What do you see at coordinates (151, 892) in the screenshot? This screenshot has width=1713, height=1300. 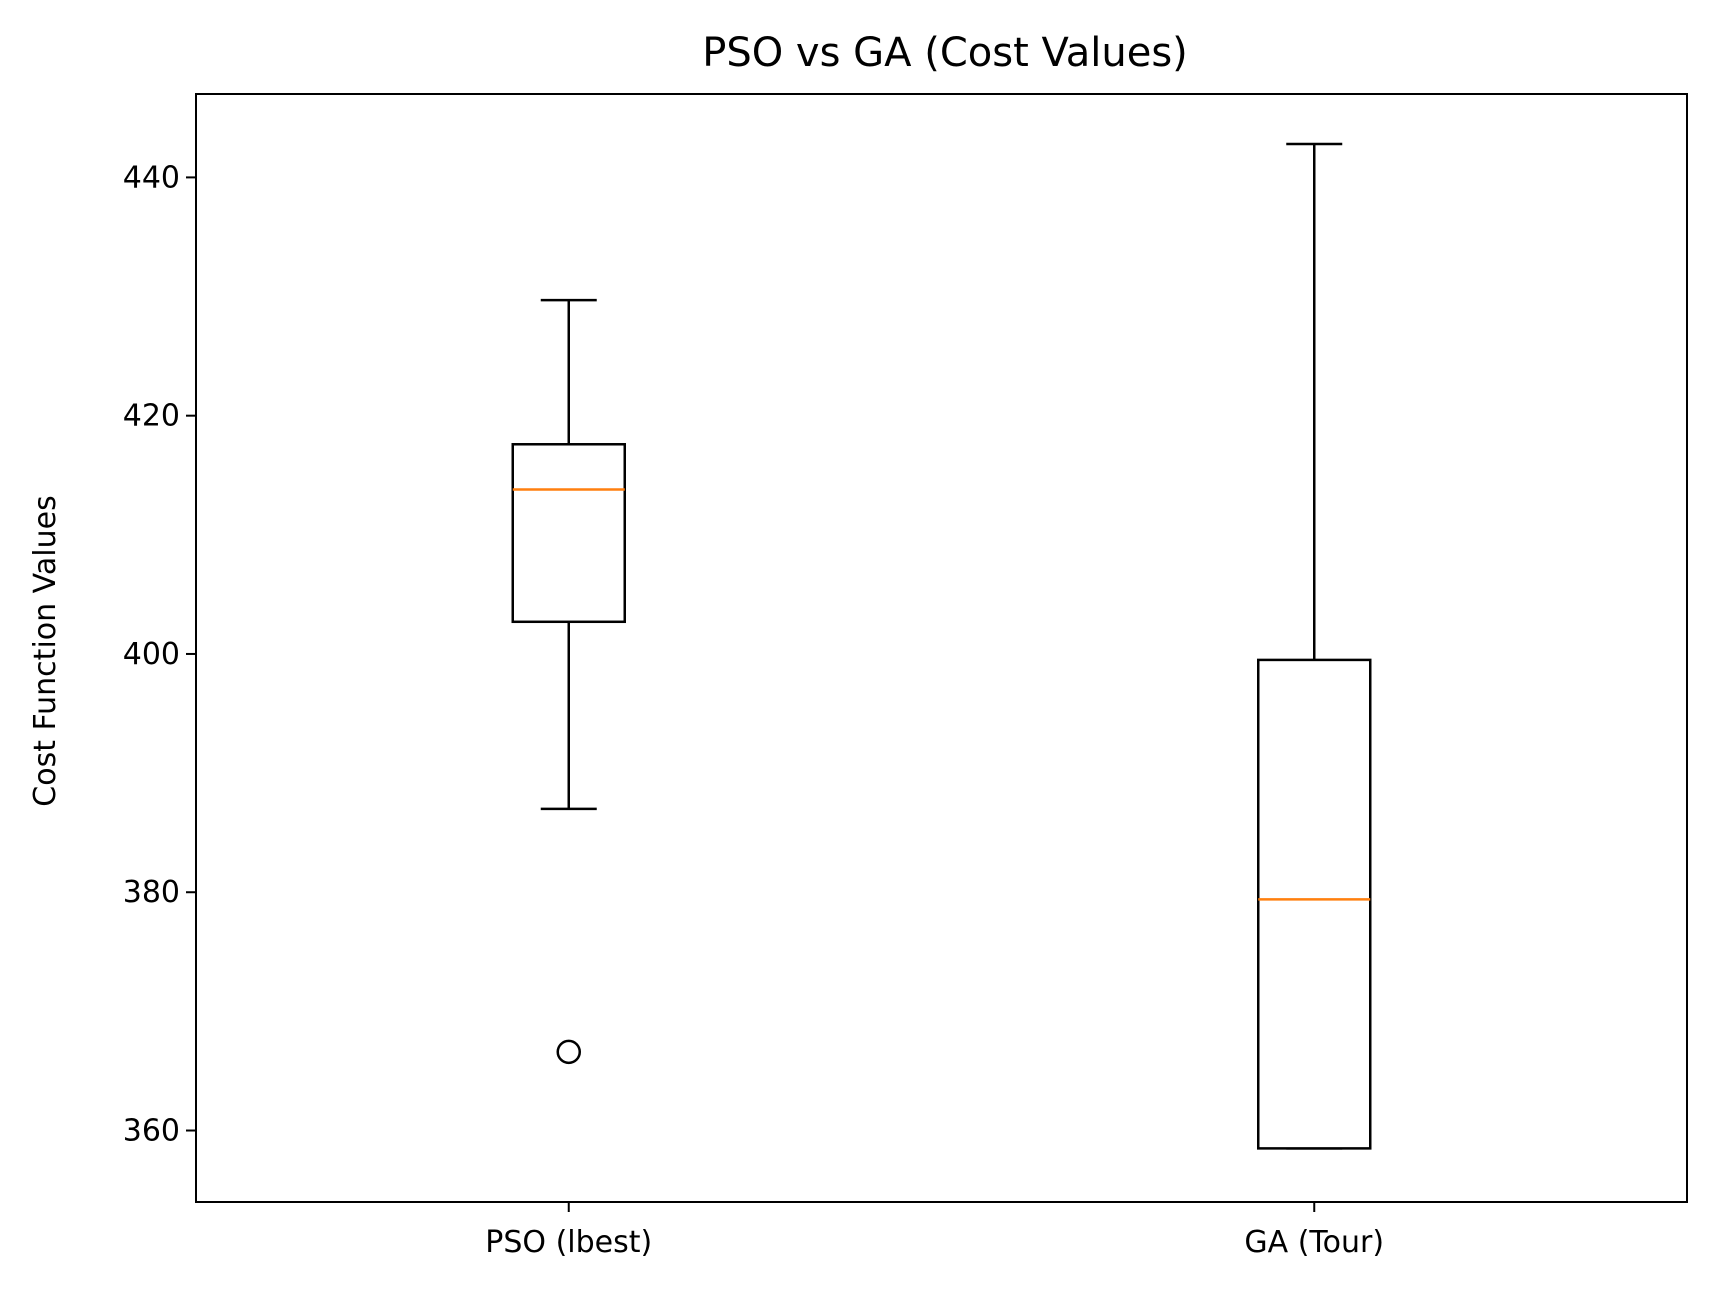 I see `y-tick-label: 380` at bounding box center [151, 892].